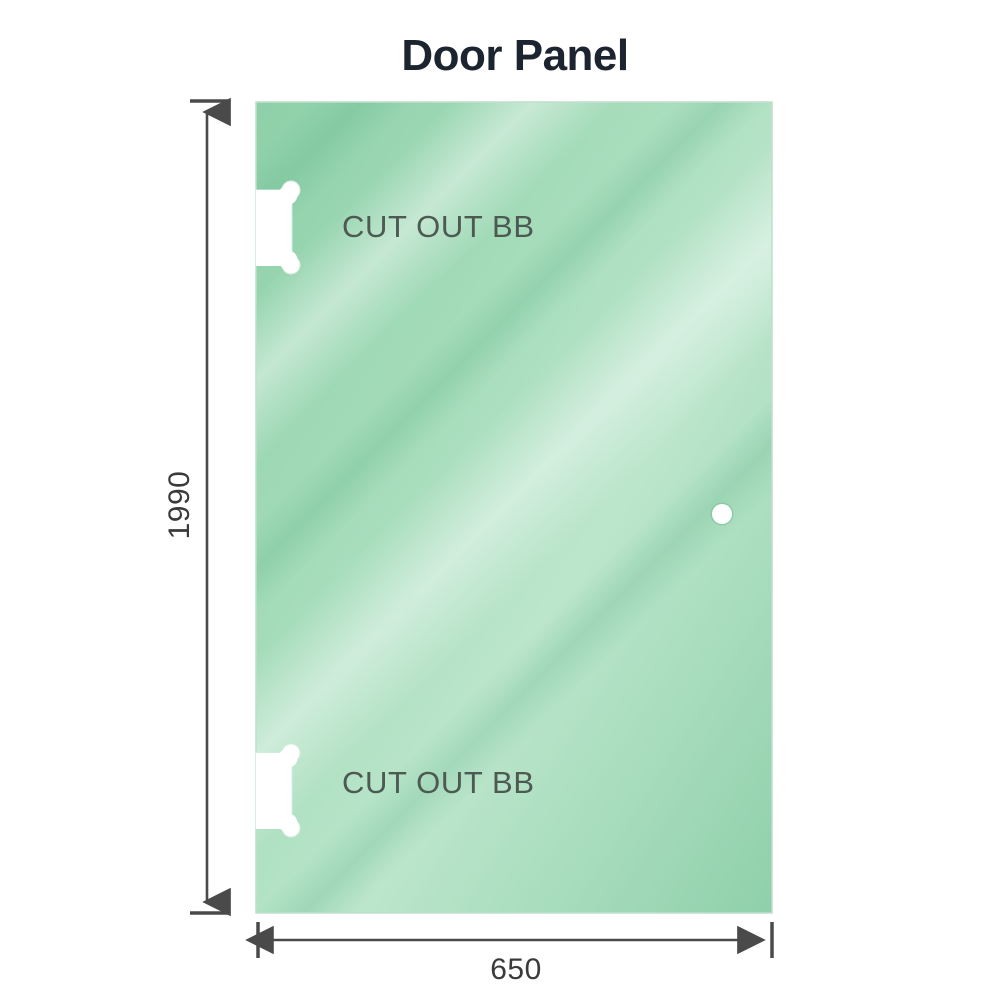 The height and width of the screenshot is (1000, 1000). I want to click on dimension-width, so click(509, 940).